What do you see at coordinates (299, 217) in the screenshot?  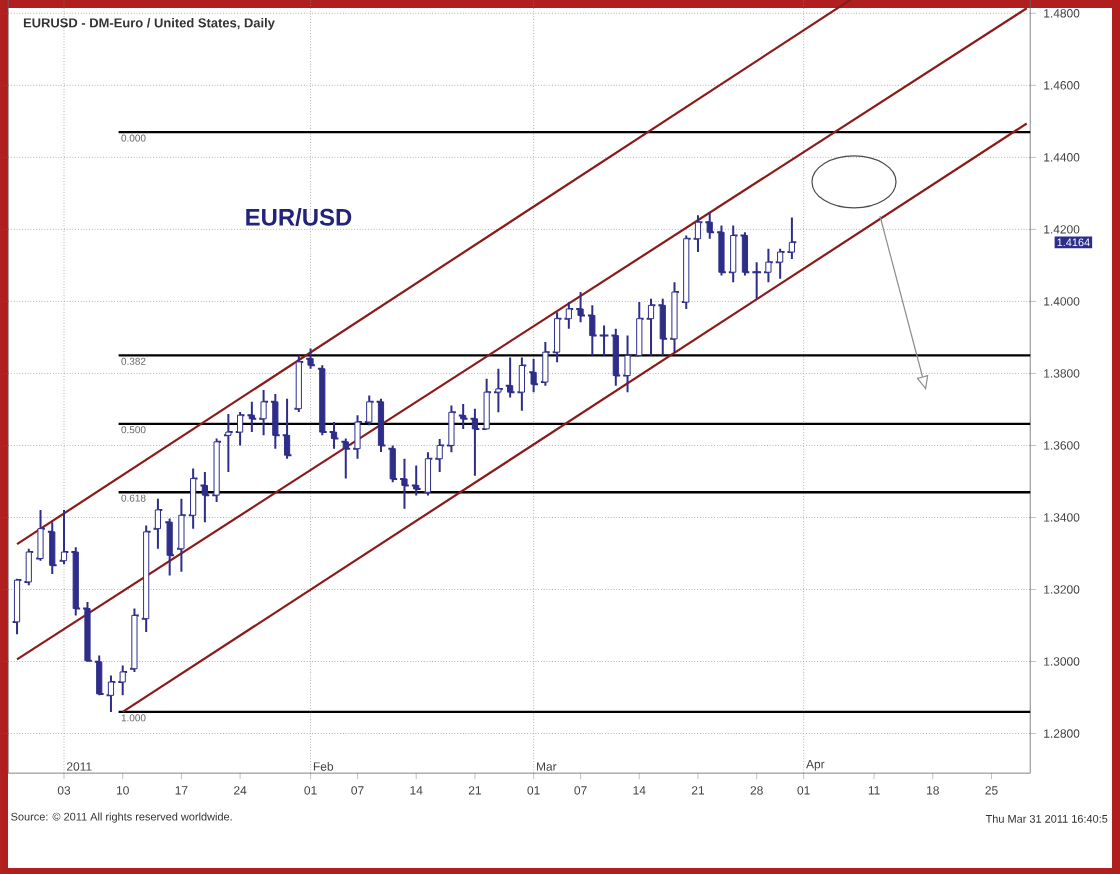 I see `annotation: EUR/USD` at bounding box center [299, 217].